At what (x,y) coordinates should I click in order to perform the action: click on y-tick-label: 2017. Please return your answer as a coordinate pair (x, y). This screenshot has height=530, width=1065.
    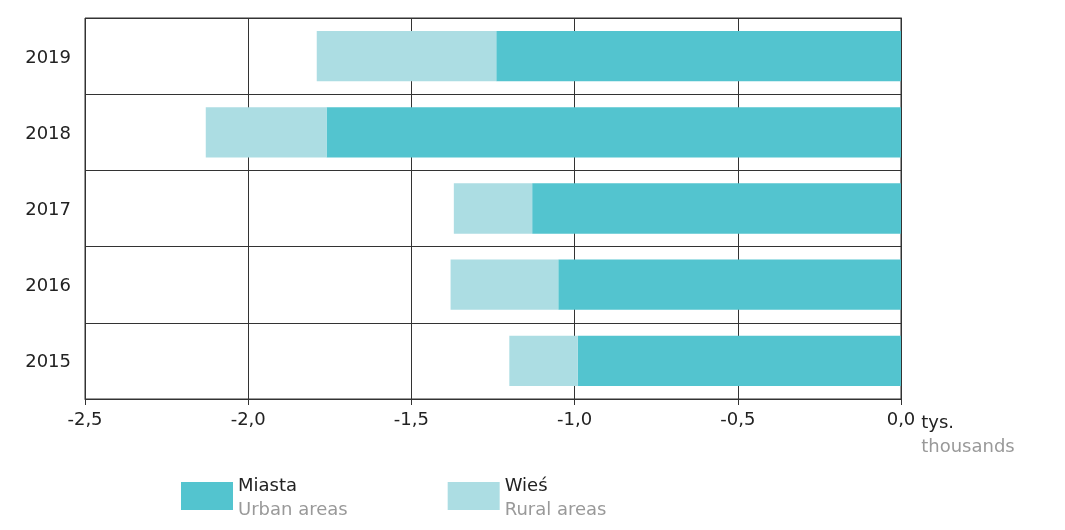
    Looking at the image, I should click on (48, 208).